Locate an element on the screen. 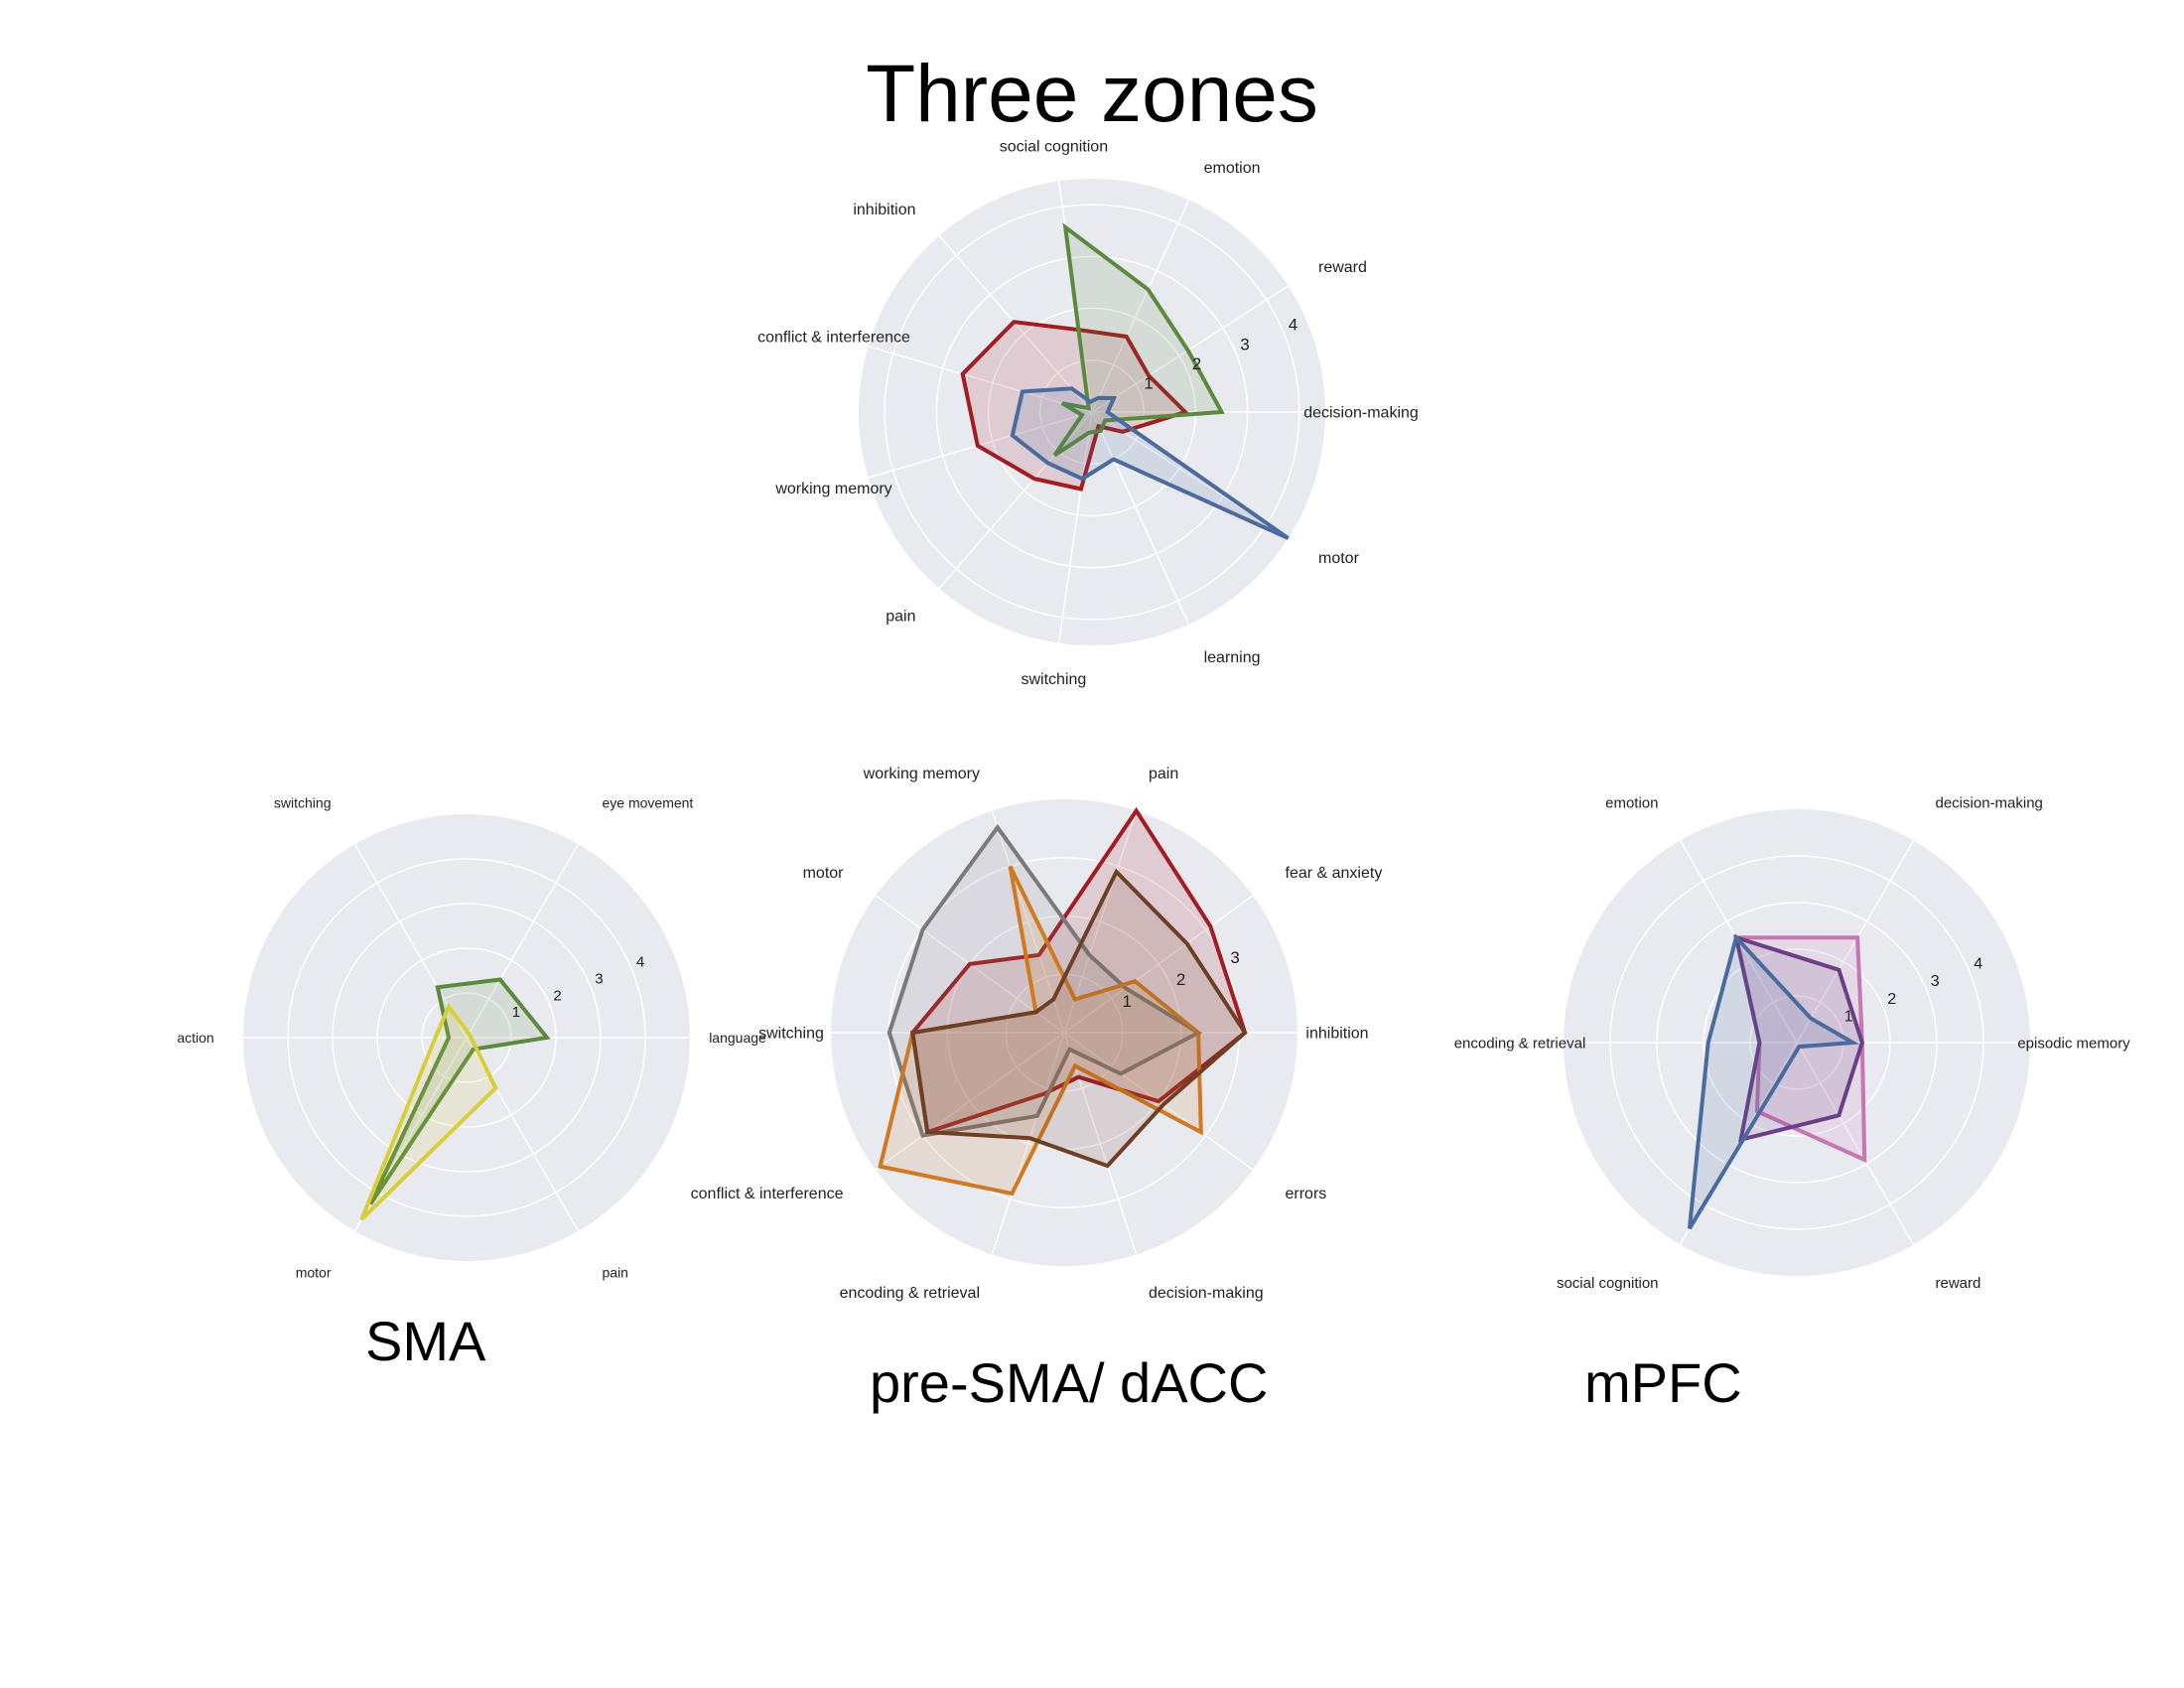 This screenshot has height=1688, width=2184. series-yellow-polygon is located at coordinates (428, 1111).